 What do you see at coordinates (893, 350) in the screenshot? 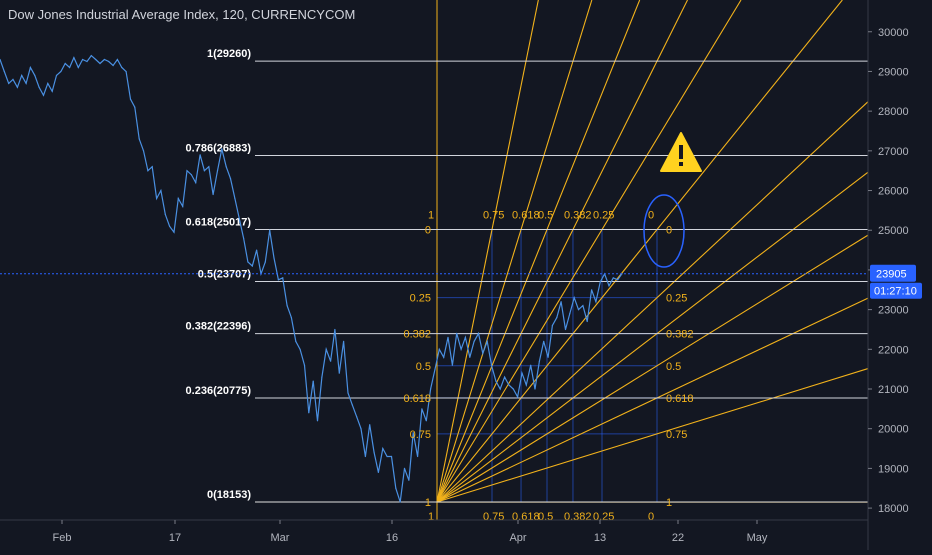
I see `y-tick-label: 22000` at bounding box center [893, 350].